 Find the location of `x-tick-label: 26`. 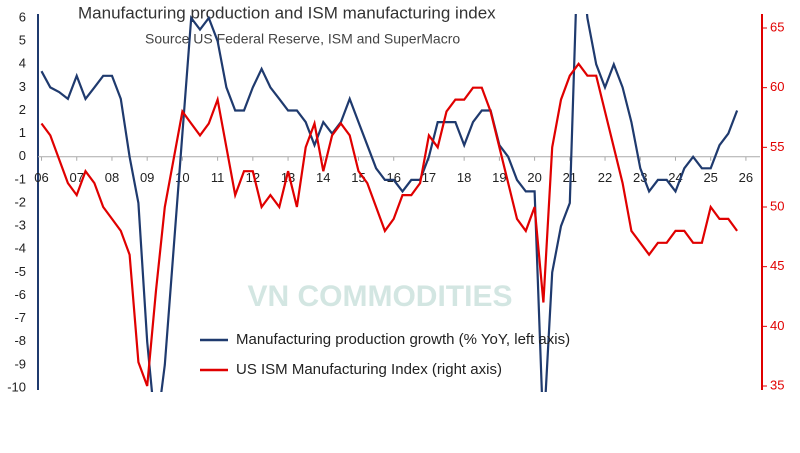

x-tick-label: 26 is located at coordinates (746, 177).